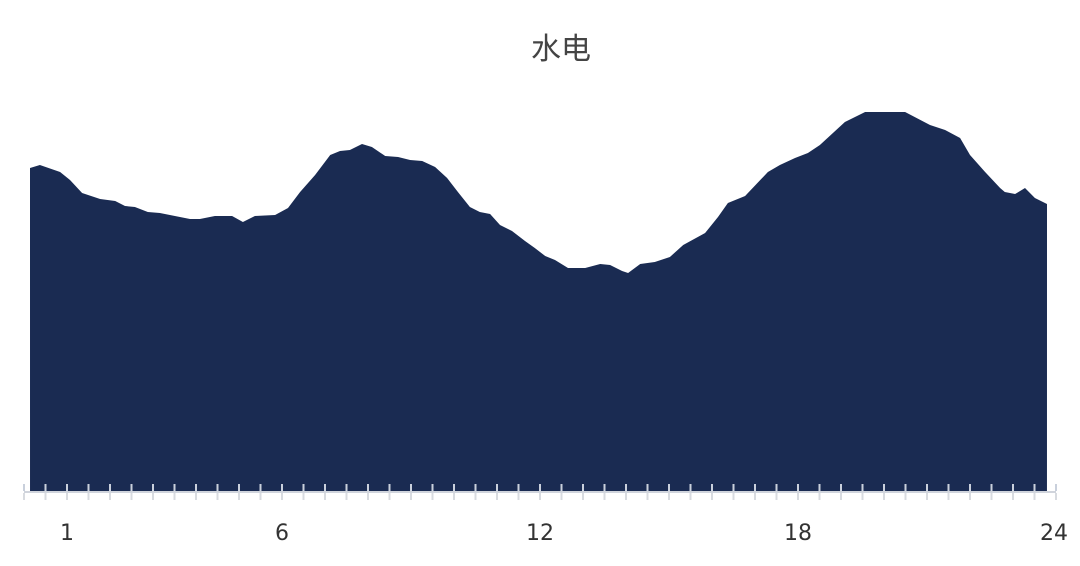  I want to click on chart-title: 水电, so click(561, 49).